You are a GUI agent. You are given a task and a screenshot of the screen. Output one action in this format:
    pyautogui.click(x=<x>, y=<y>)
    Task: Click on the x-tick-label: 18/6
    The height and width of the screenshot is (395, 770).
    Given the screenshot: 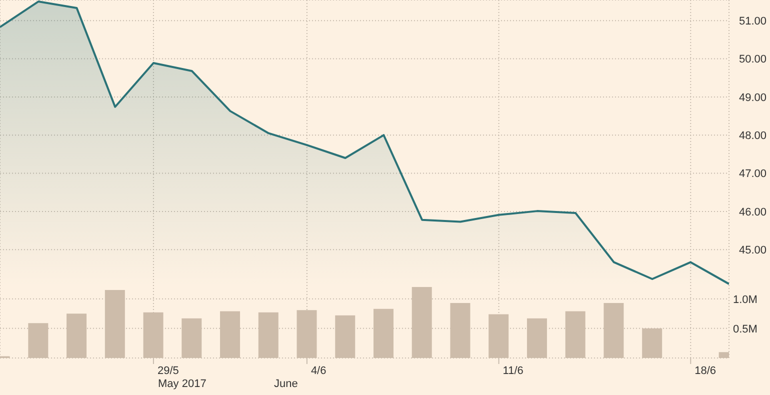 What is the action you would take?
    pyautogui.click(x=705, y=371)
    